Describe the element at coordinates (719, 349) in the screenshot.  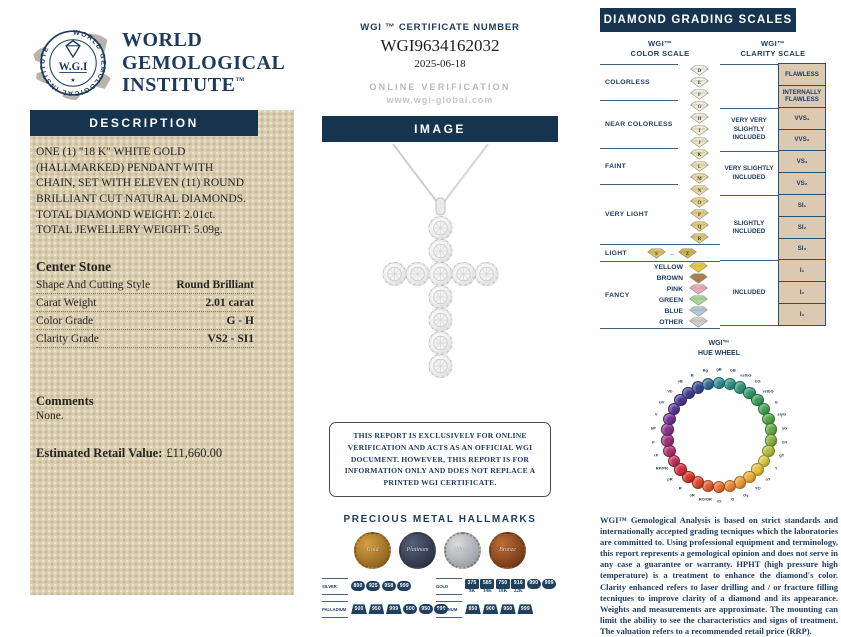
I see `hue-wheel-title: WGI™ HUE WHEEL` at that location.